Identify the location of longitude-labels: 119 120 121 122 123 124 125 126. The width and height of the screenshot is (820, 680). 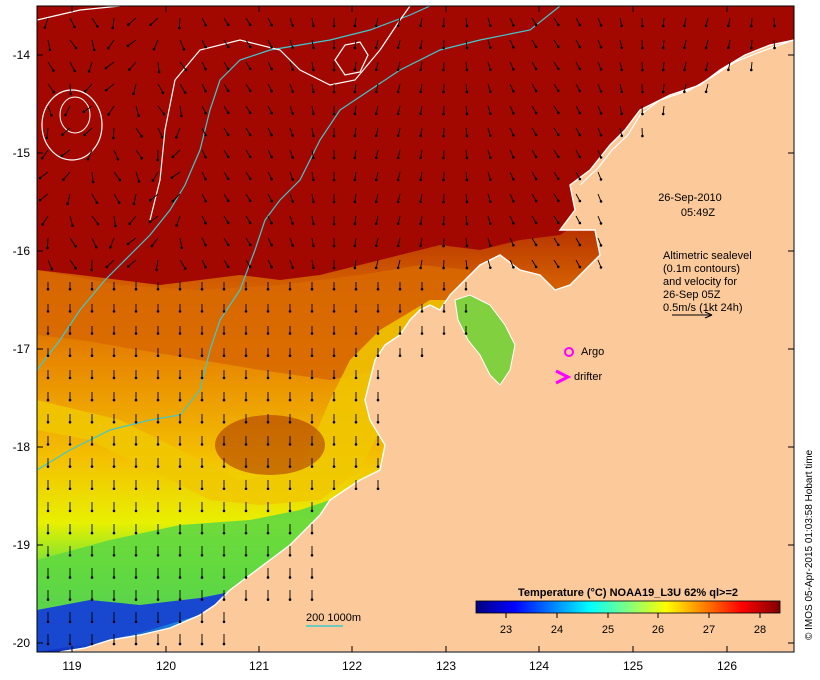
(399, 666).